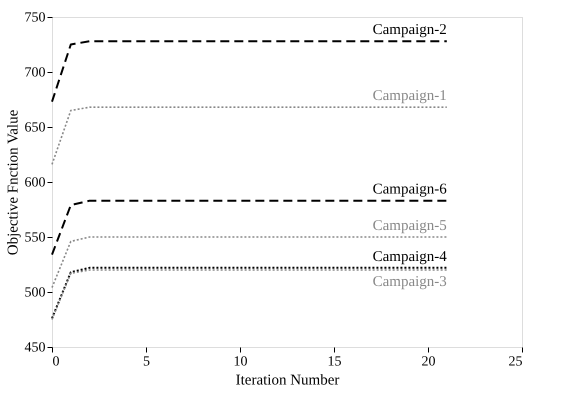 The image size is (587, 401). I want to click on series-label: Campaign-1, so click(409, 96).